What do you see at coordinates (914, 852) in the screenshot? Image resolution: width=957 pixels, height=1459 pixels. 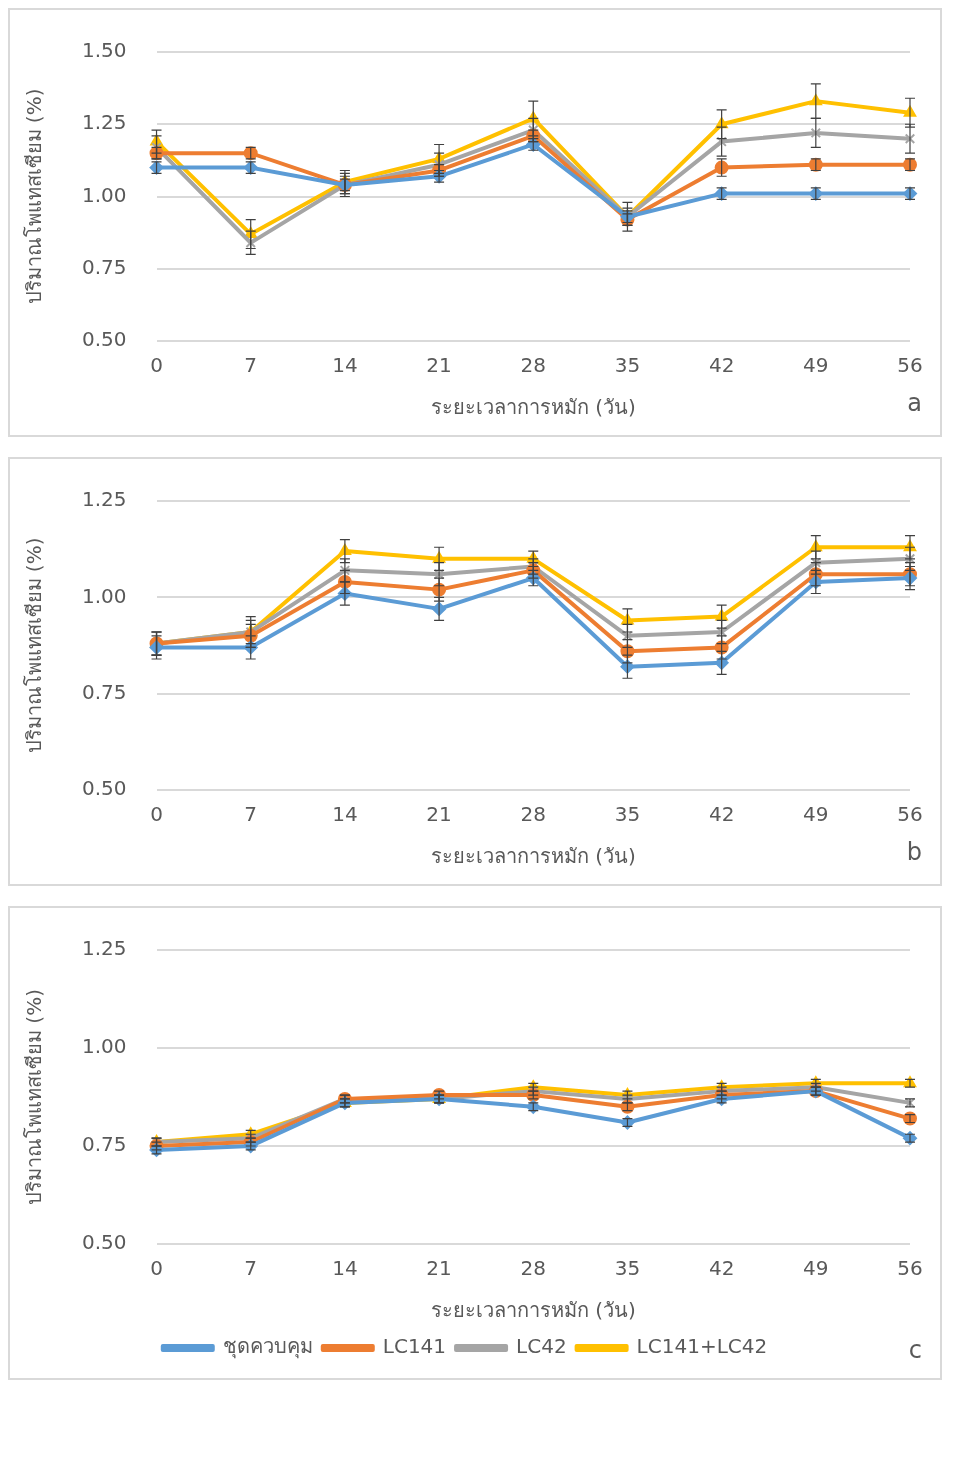 I see `text: b` at bounding box center [914, 852].